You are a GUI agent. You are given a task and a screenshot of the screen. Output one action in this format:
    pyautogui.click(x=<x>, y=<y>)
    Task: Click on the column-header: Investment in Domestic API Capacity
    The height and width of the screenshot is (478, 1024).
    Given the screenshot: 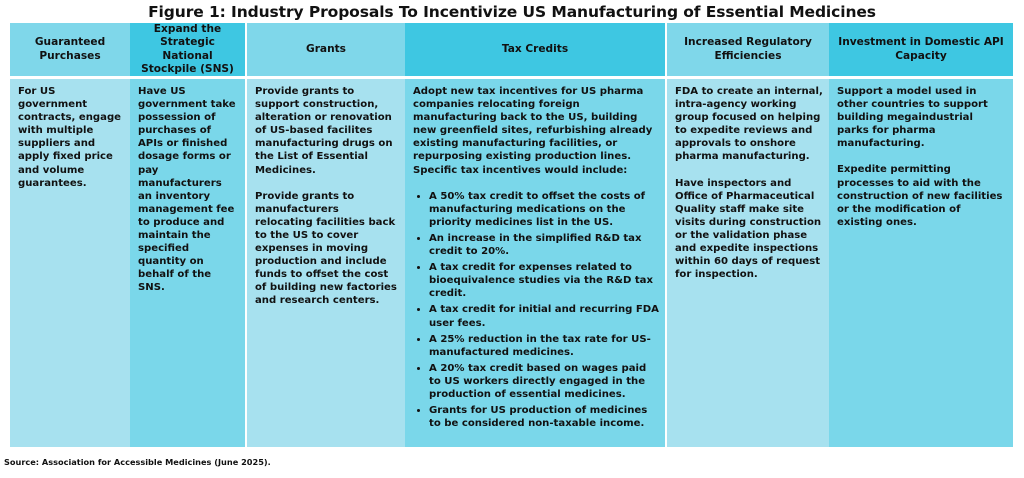 What is the action you would take?
    pyautogui.click(x=921, y=51)
    